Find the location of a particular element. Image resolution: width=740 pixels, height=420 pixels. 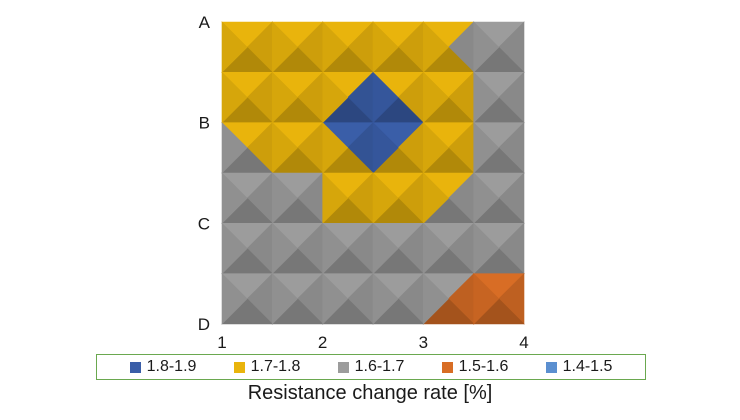

y-tick-label: A is located at coordinates (205, 22).